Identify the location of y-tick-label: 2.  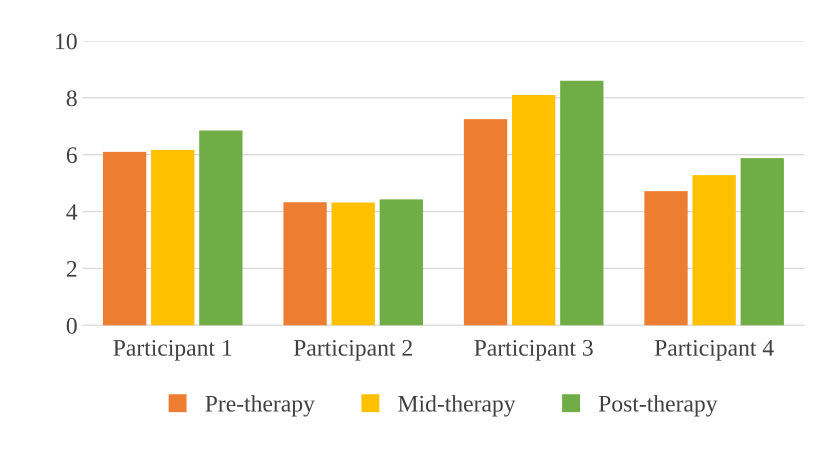
(71, 269).